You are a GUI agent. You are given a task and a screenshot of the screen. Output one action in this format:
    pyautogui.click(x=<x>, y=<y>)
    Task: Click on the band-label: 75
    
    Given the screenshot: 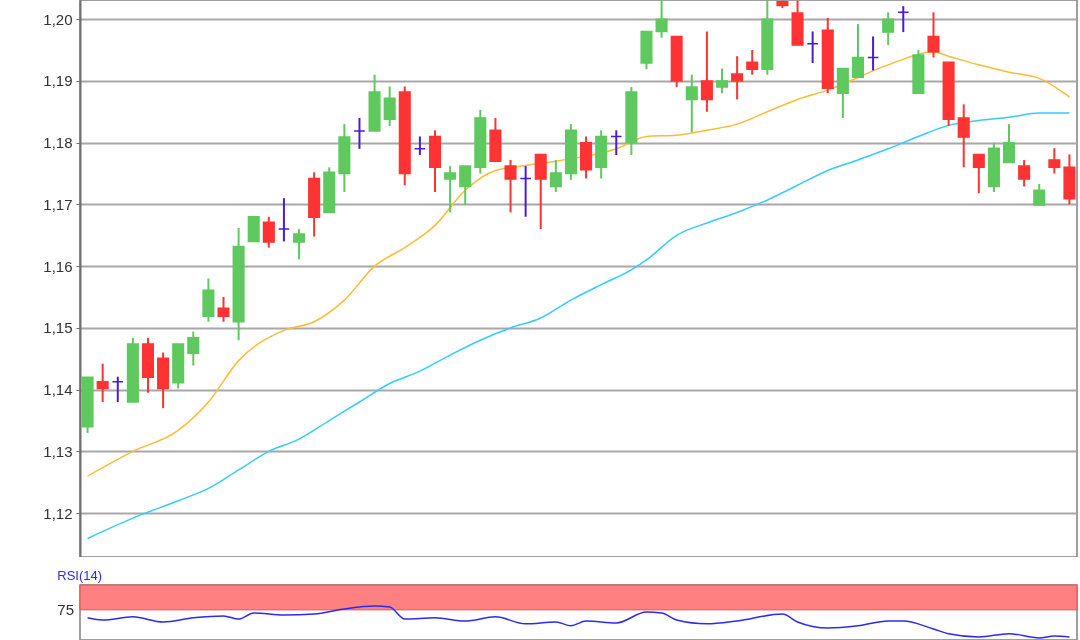 What is the action you would take?
    pyautogui.click(x=65, y=609)
    